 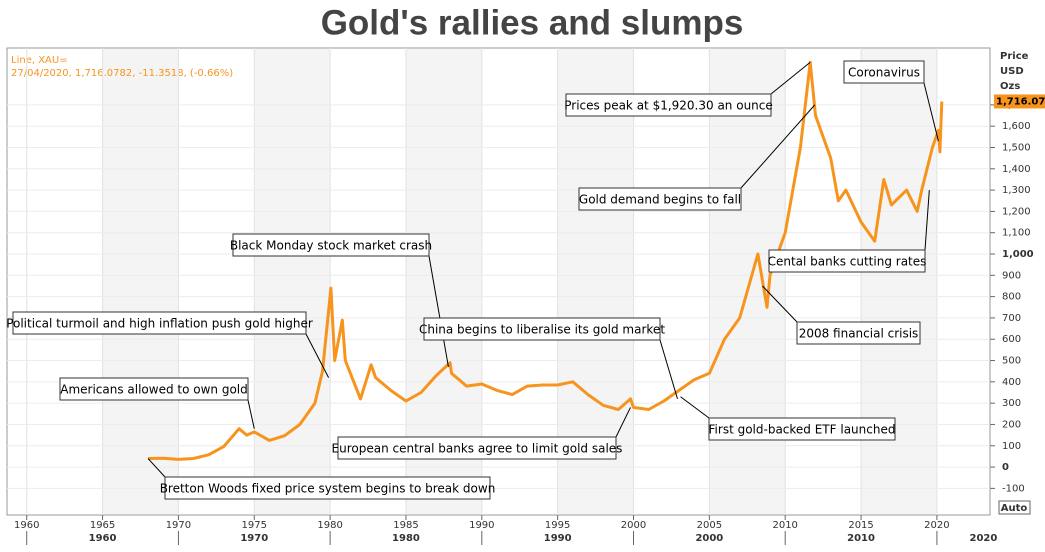 I want to click on last-value-label: 1,716.078, so click(x=1020, y=101).